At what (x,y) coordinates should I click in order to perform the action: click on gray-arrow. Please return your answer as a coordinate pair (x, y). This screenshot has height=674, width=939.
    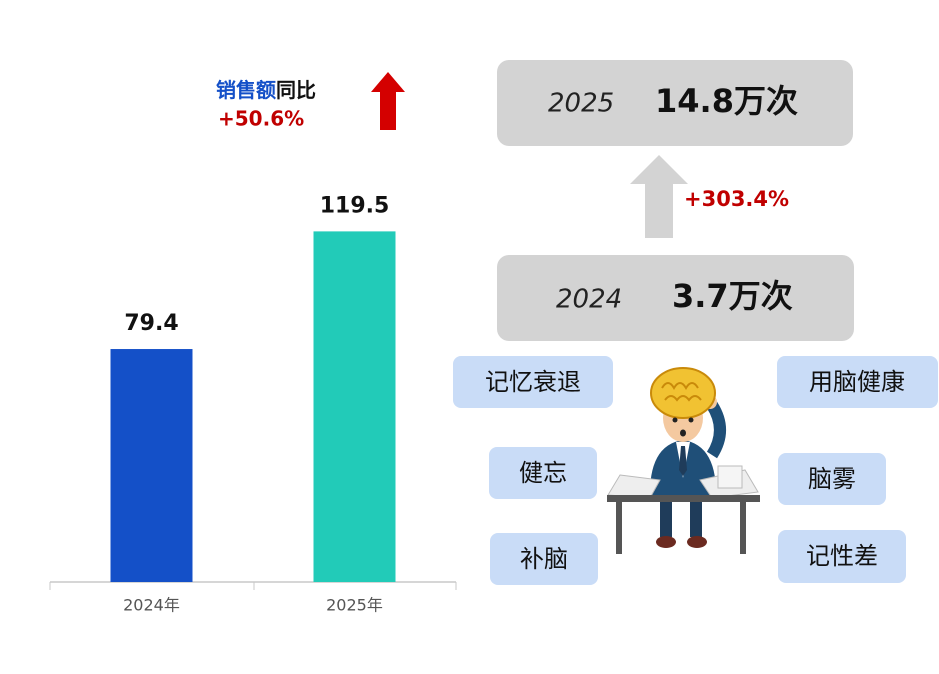
    Looking at the image, I should click on (659, 196).